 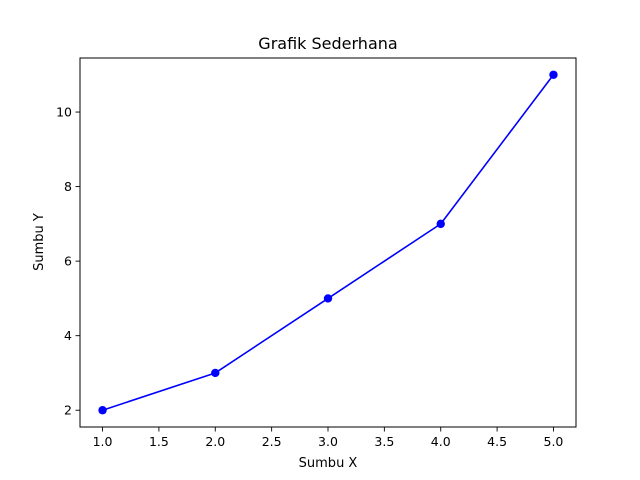 I want to click on x-tick-label: 5.0, so click(x=554, y=441).